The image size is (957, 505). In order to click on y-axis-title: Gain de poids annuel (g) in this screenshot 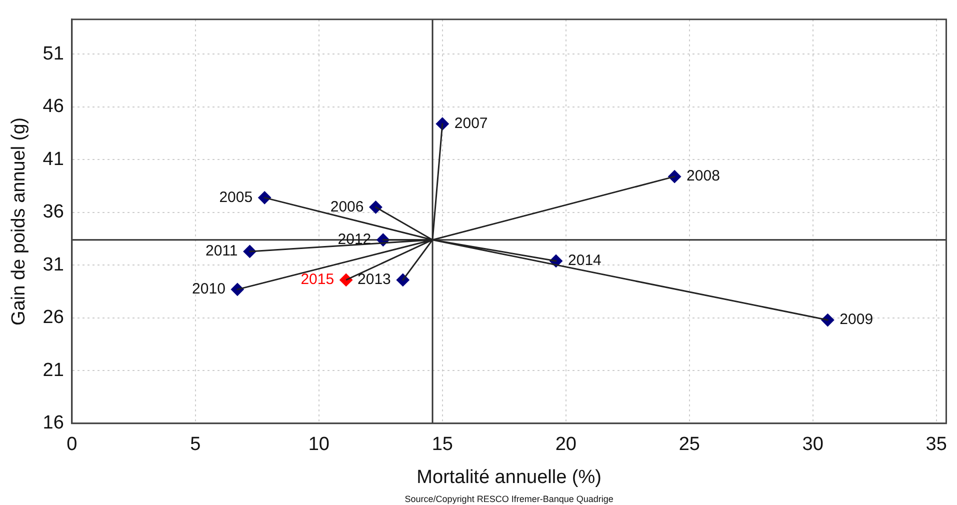, I will do `click(19, 221)`.